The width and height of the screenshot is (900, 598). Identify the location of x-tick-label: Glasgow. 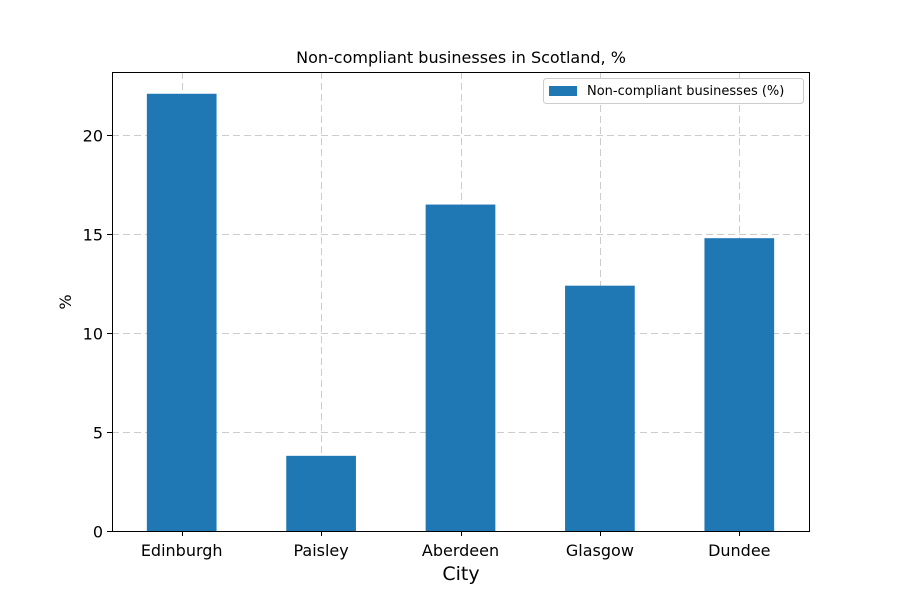
(600, 550).